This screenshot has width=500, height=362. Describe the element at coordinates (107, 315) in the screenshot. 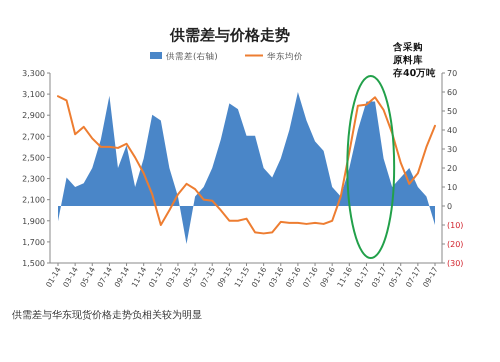

I see `text: 供需差与华东现货价格走势负相关较为明显` at that location.